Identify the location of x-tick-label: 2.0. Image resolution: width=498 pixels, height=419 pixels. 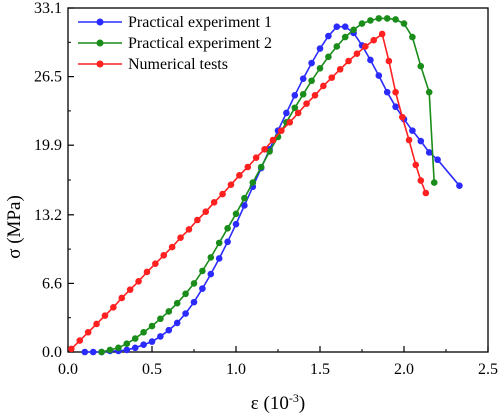
(404, 369).